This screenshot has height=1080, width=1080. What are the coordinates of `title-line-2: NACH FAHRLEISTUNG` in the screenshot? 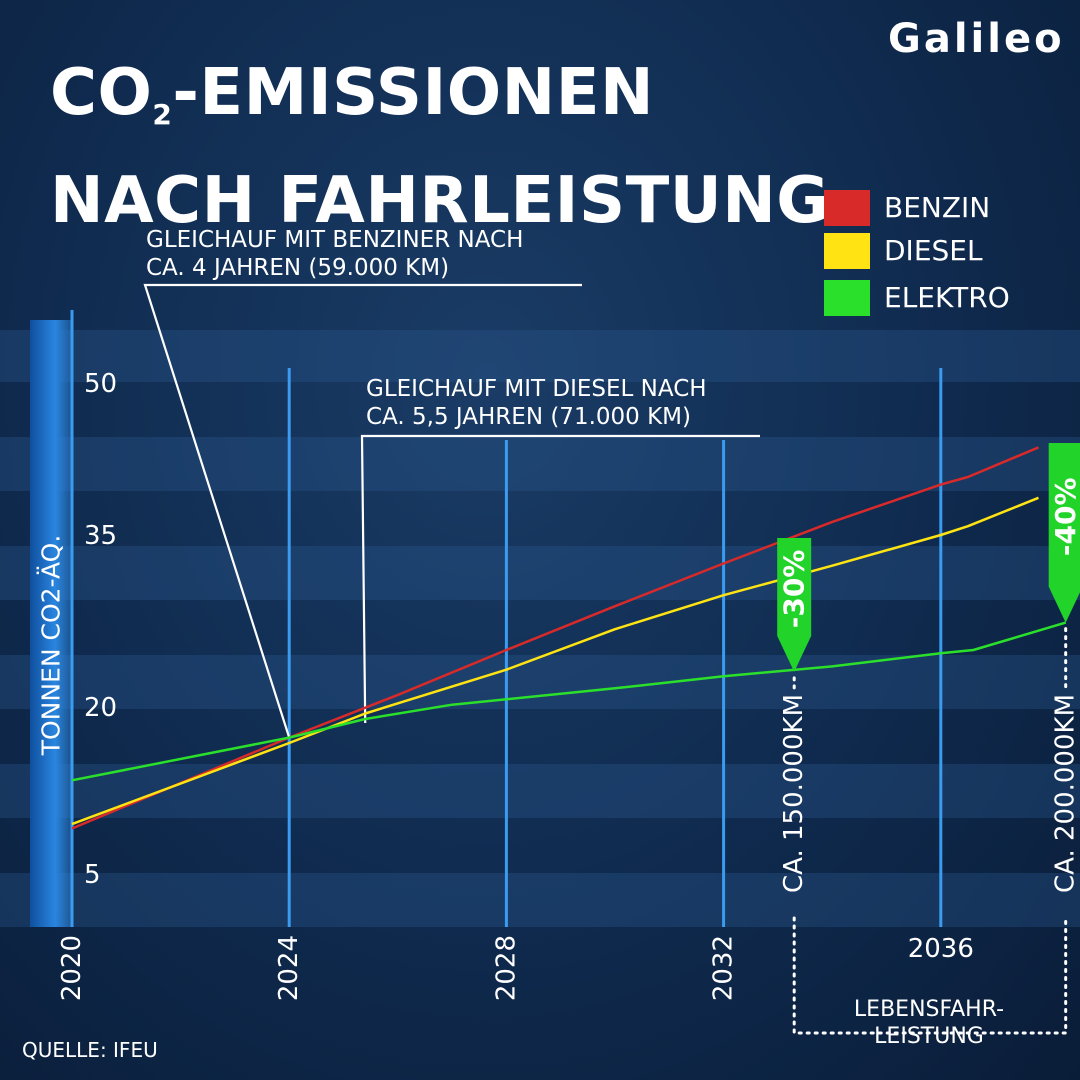 It's located at (440, 201).